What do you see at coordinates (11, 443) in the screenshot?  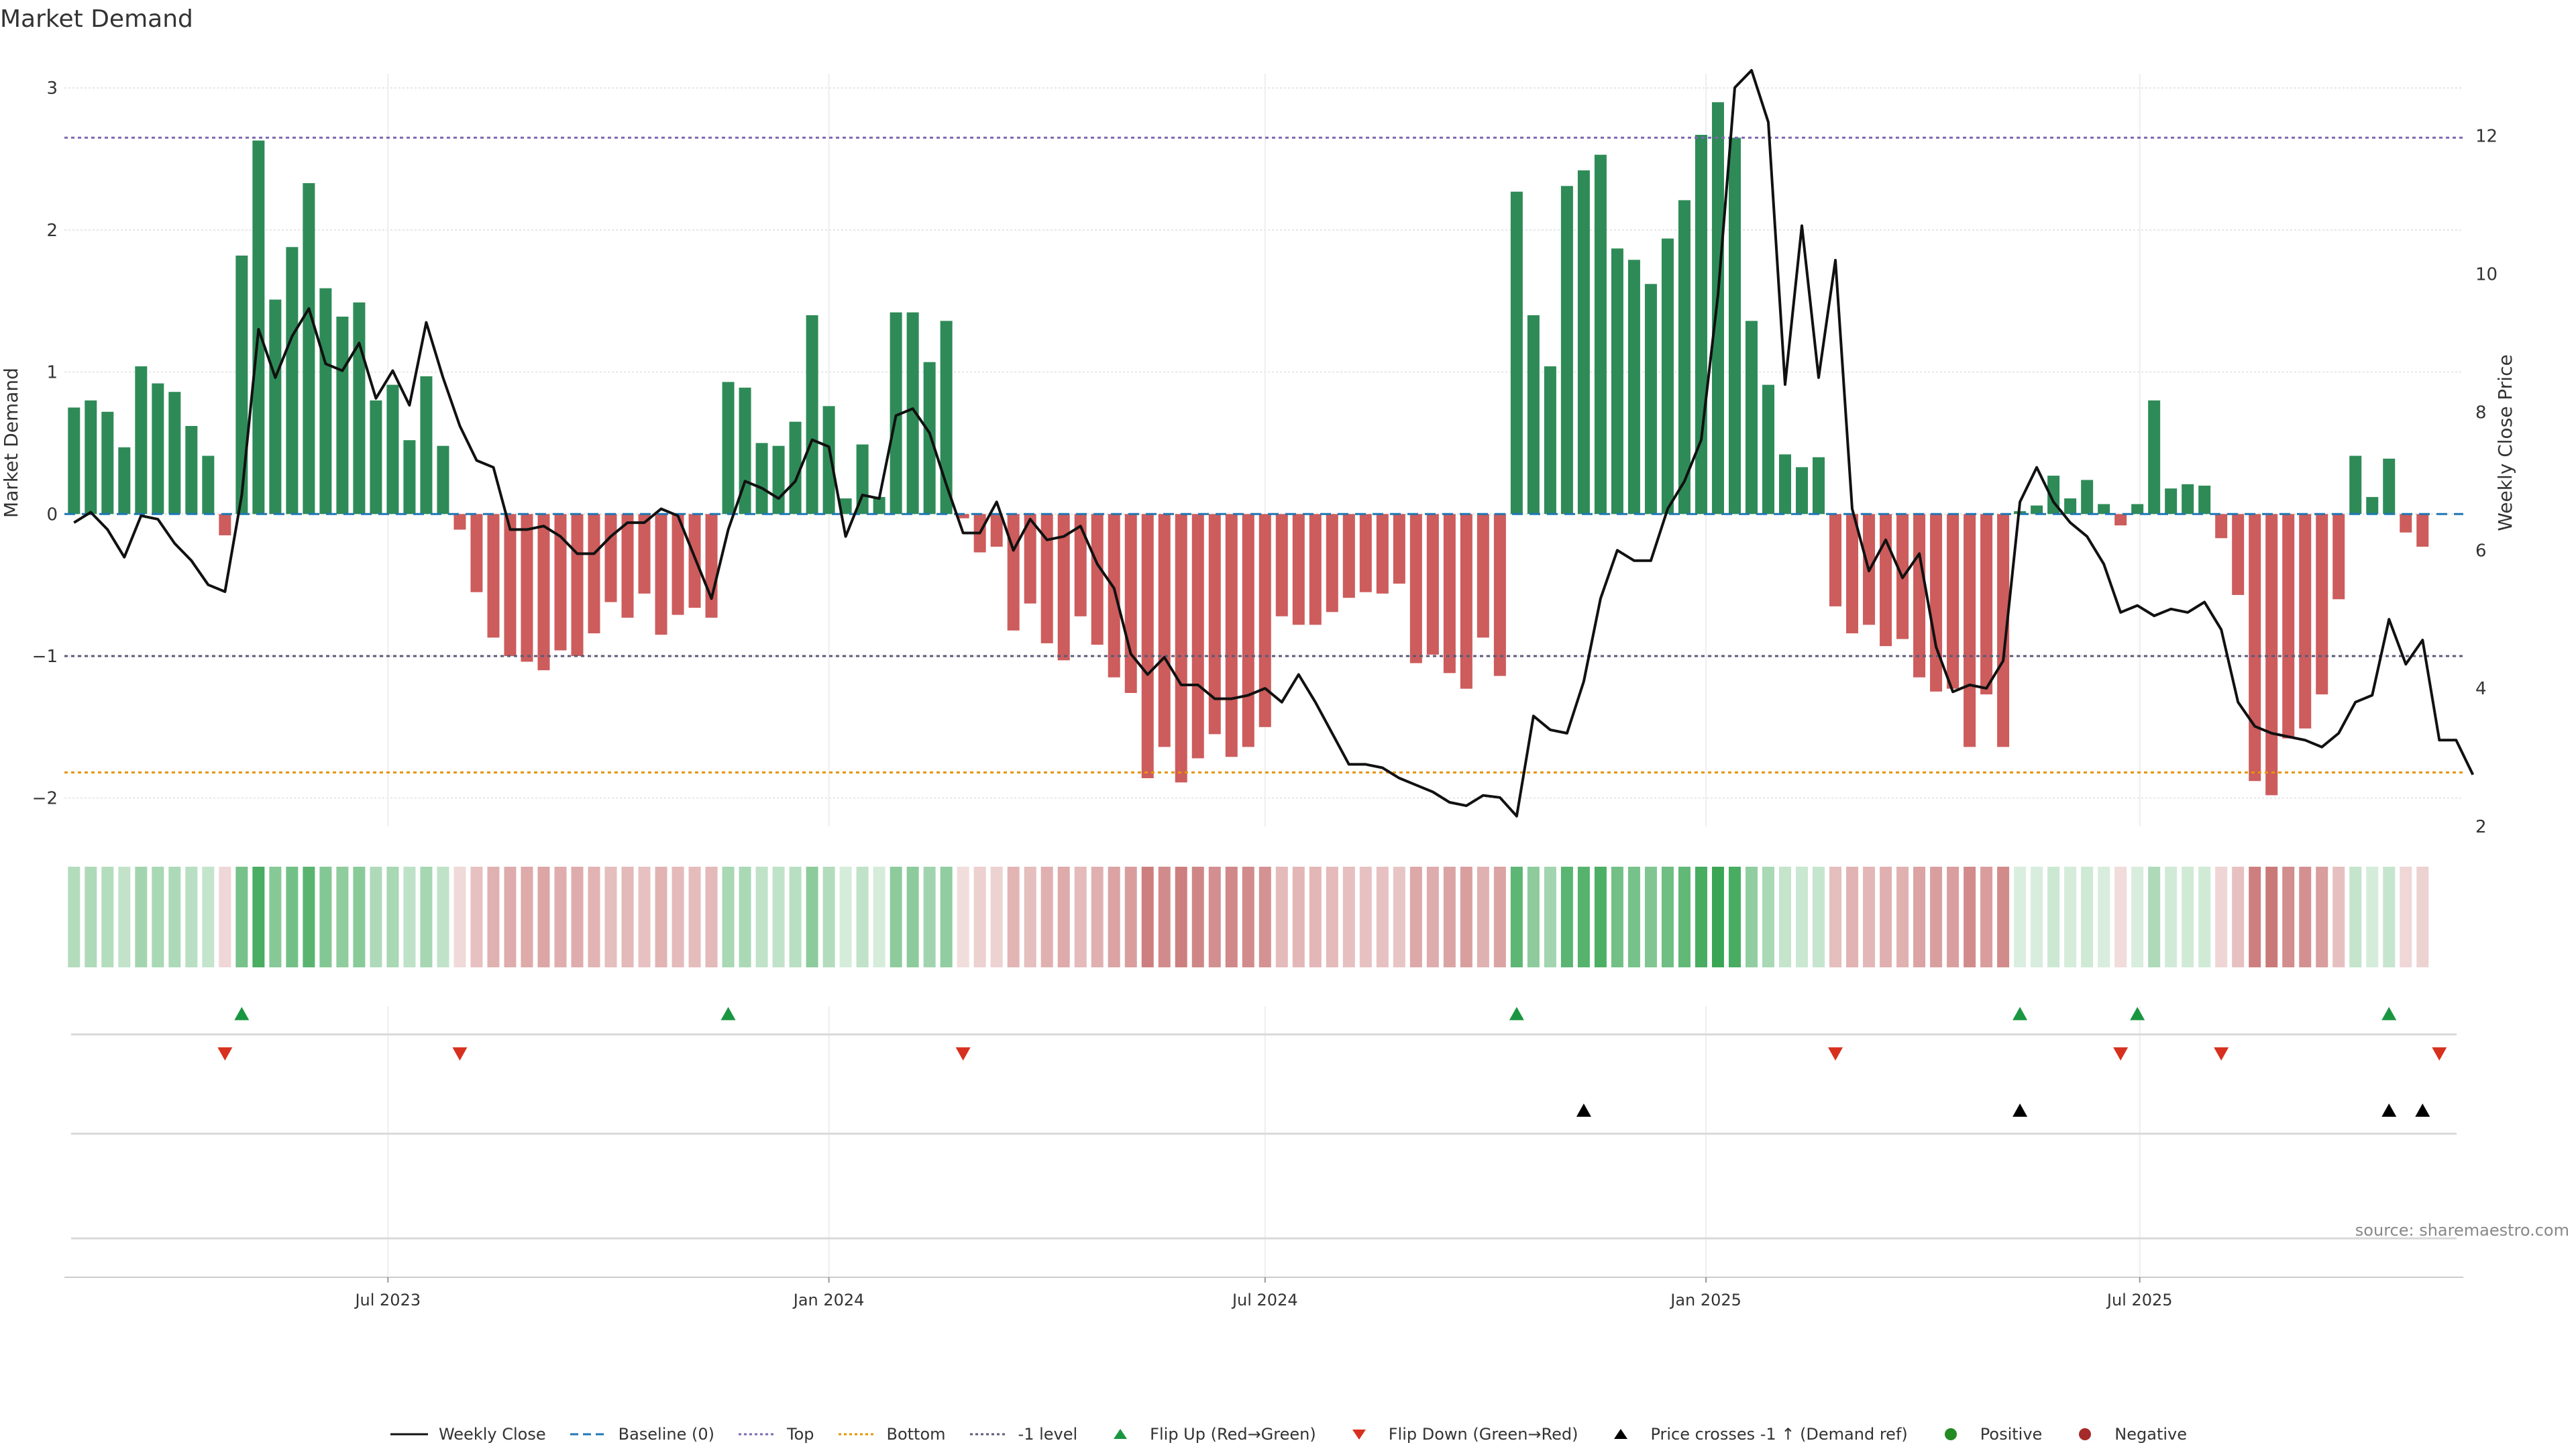 I see `y-axis-label: Market Demand` at bounding box center [11, 443].